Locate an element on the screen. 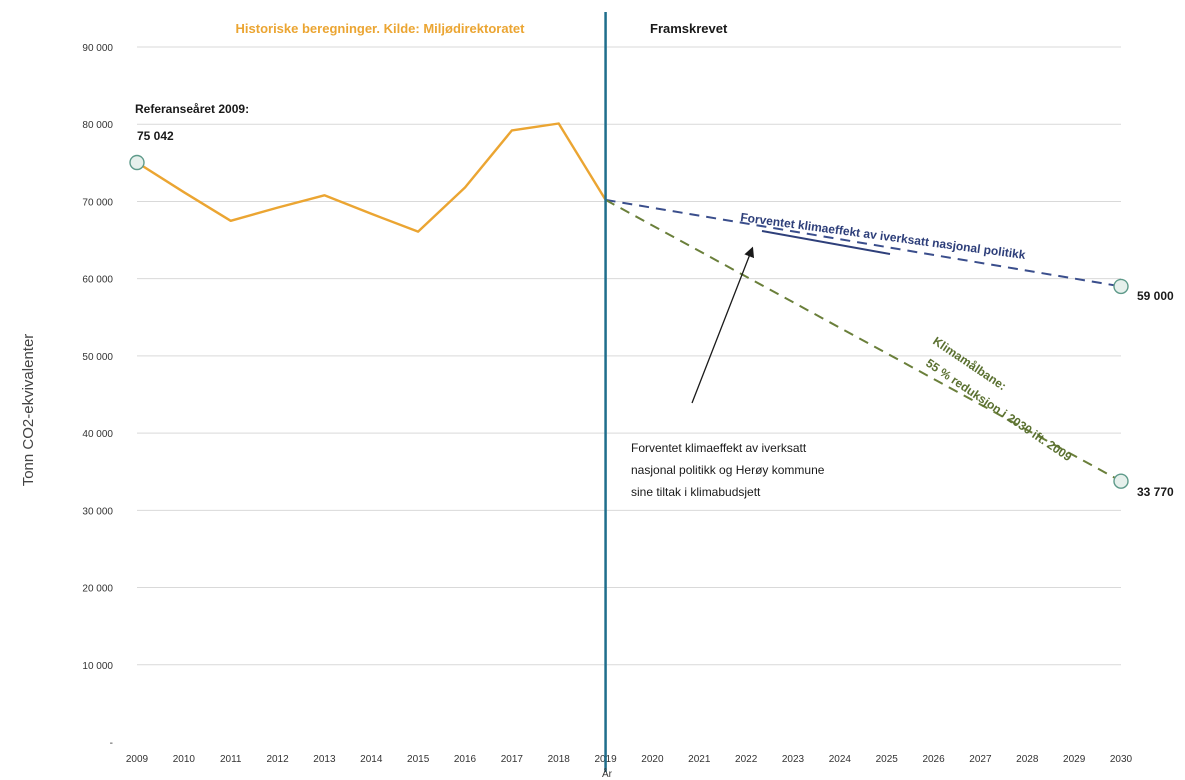 The height and width of the screenshot is (780, 1185). y-tick-label: 50 000 is located at coordinates (97, 357).